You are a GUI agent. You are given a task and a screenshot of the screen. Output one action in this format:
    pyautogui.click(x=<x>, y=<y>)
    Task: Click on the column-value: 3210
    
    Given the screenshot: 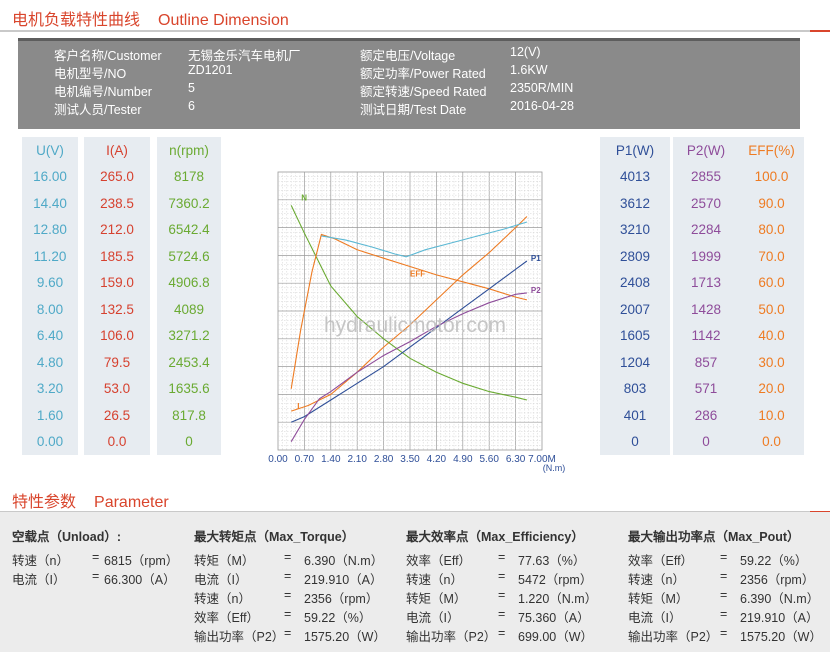 What is the action you would take?
    pyautogui.click(x=635, y=229)
    